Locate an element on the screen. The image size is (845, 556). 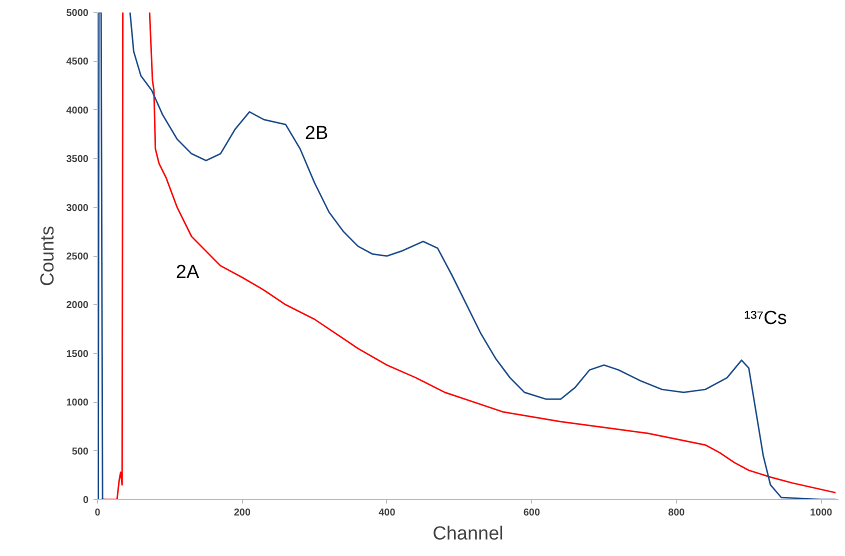
x-tick-label: 1000 is located at coordinates (821, 513).